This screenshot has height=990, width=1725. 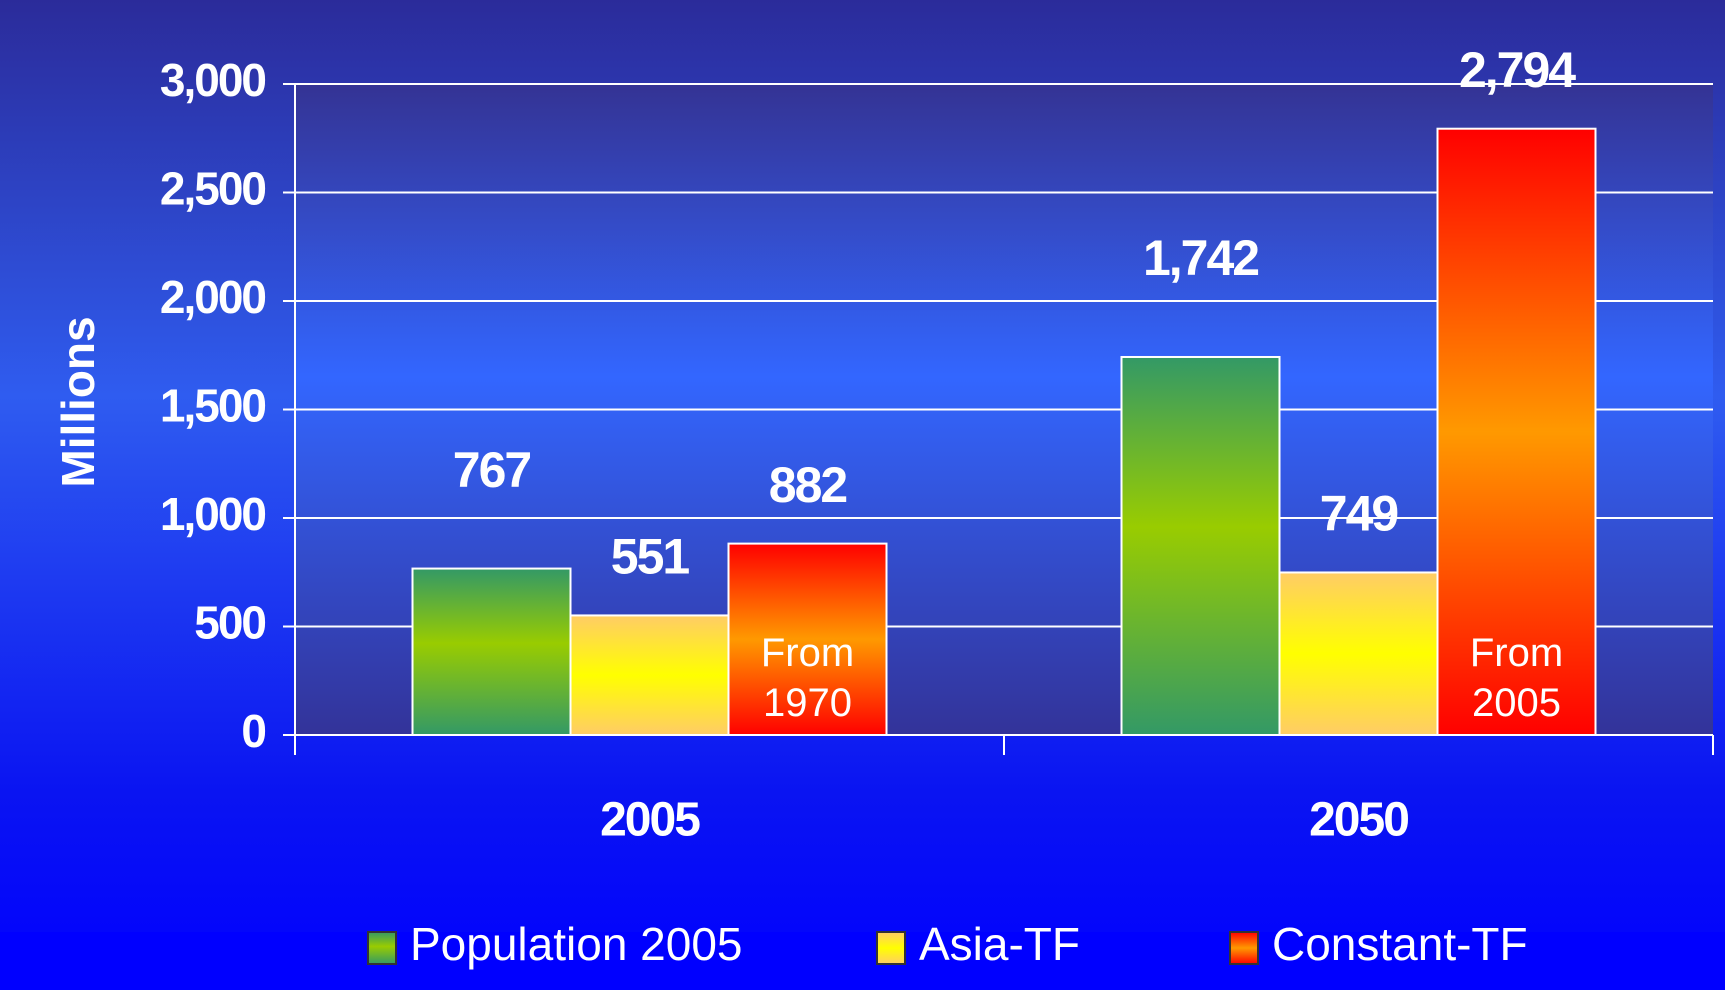 I want to click on value-label: 882, so click(x=808, y=485).